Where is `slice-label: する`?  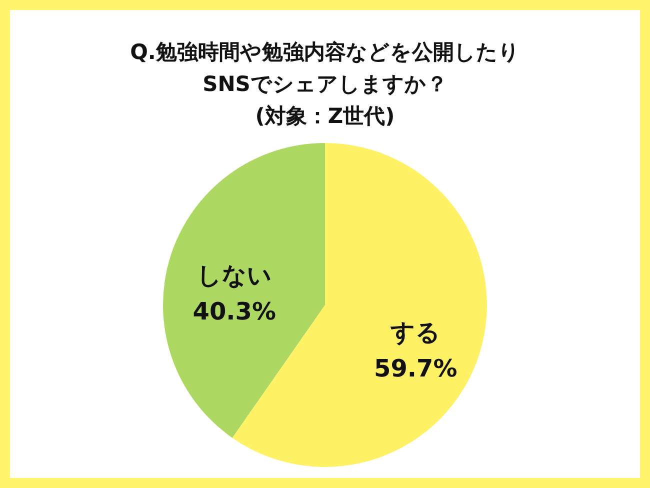
slice-label: する is located at coordinates (415, 332).